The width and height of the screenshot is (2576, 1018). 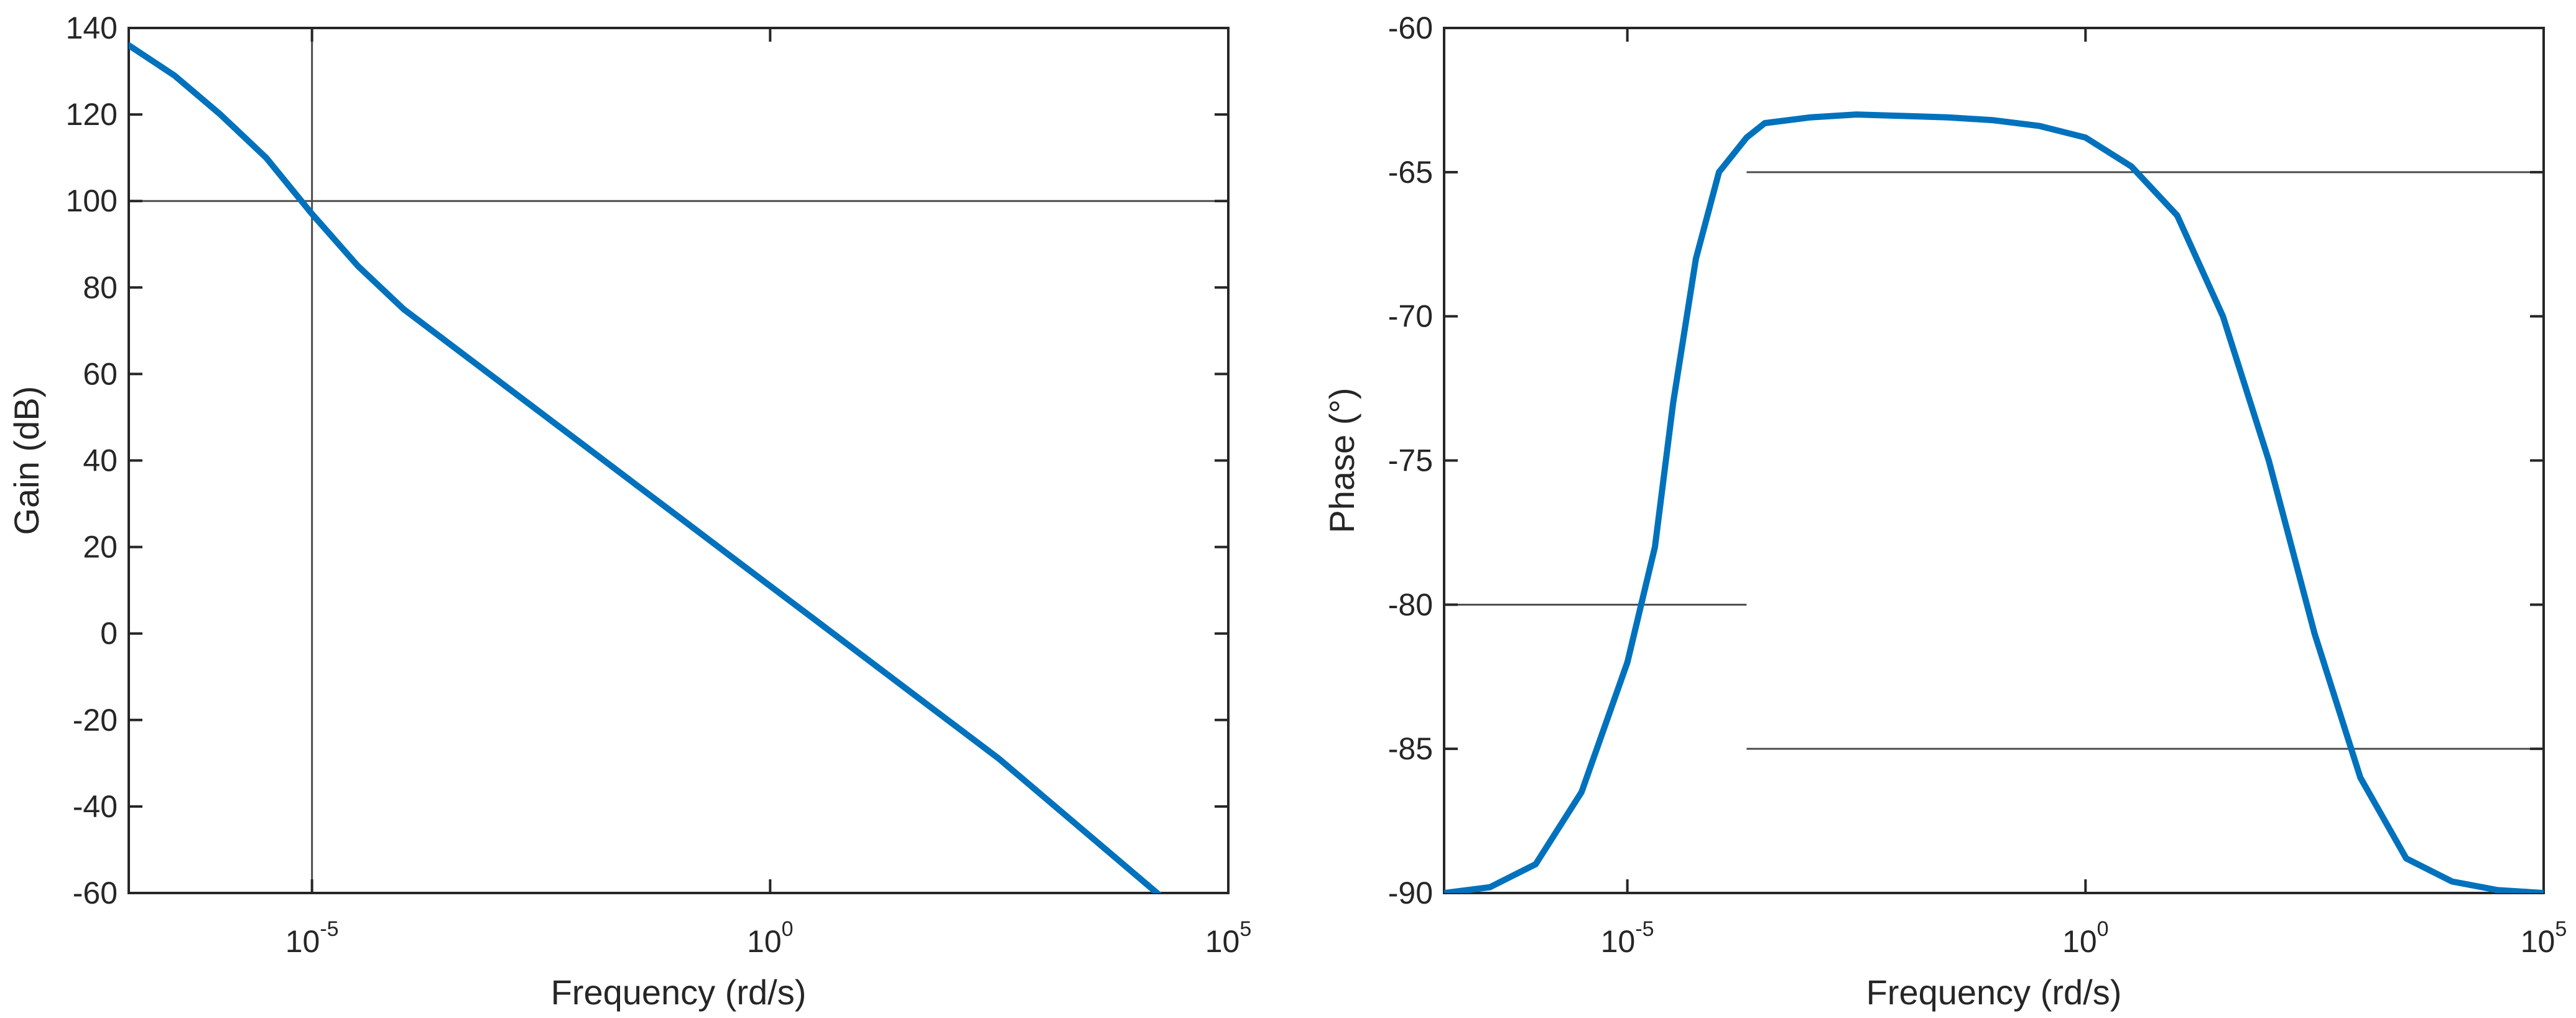 What do you see at coordinates (1411, 316) in the screenshot?
I see `y-tick-label: -70` at bounding box center [1411, 316].